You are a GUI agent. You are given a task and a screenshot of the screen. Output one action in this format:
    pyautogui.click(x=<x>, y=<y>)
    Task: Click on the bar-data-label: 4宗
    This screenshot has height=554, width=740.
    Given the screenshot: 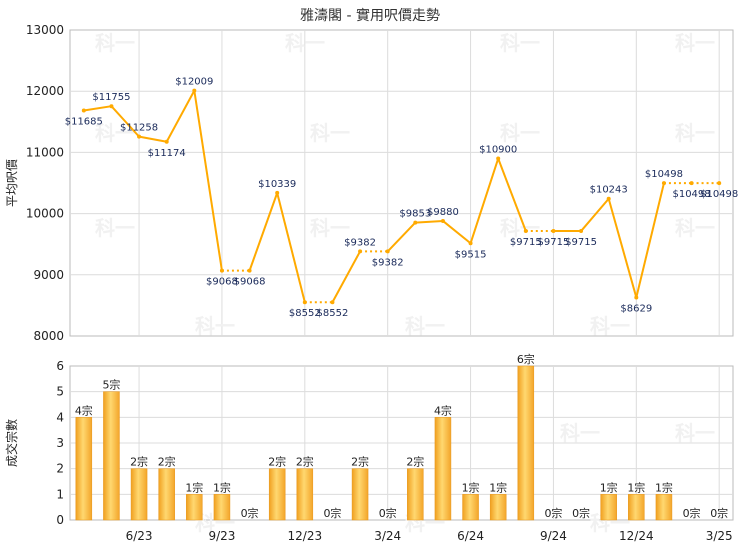 What is the action you would take?
    pyautogui.click(x=443, y=410)
    